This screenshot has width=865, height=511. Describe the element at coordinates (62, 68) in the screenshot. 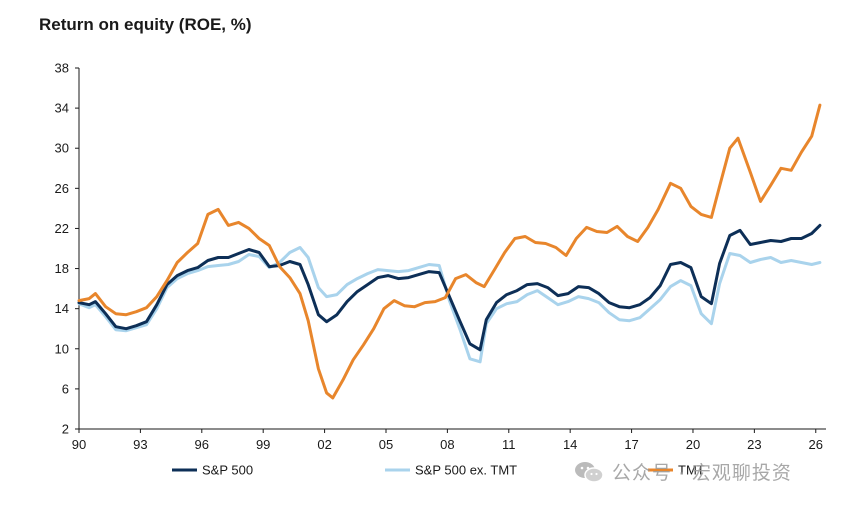

I see `y-tick-label: 38` at that location.